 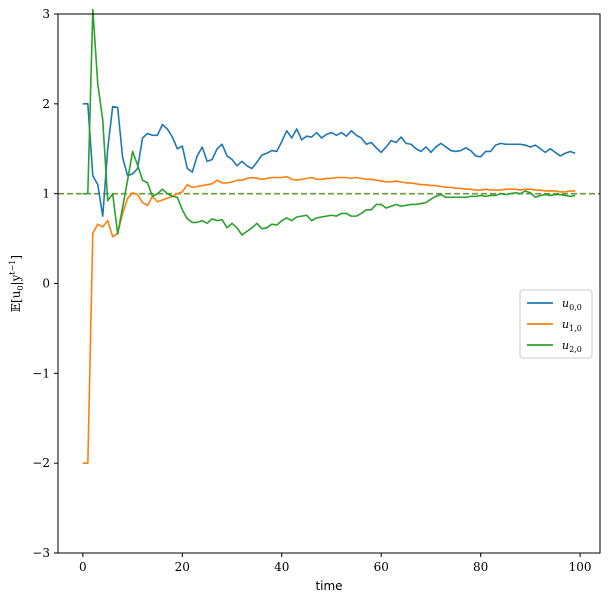 What do you see at coordinates (381, 567) in the screenshot?
I see `x-tick-label: 60` at bounding box center [381, 567].